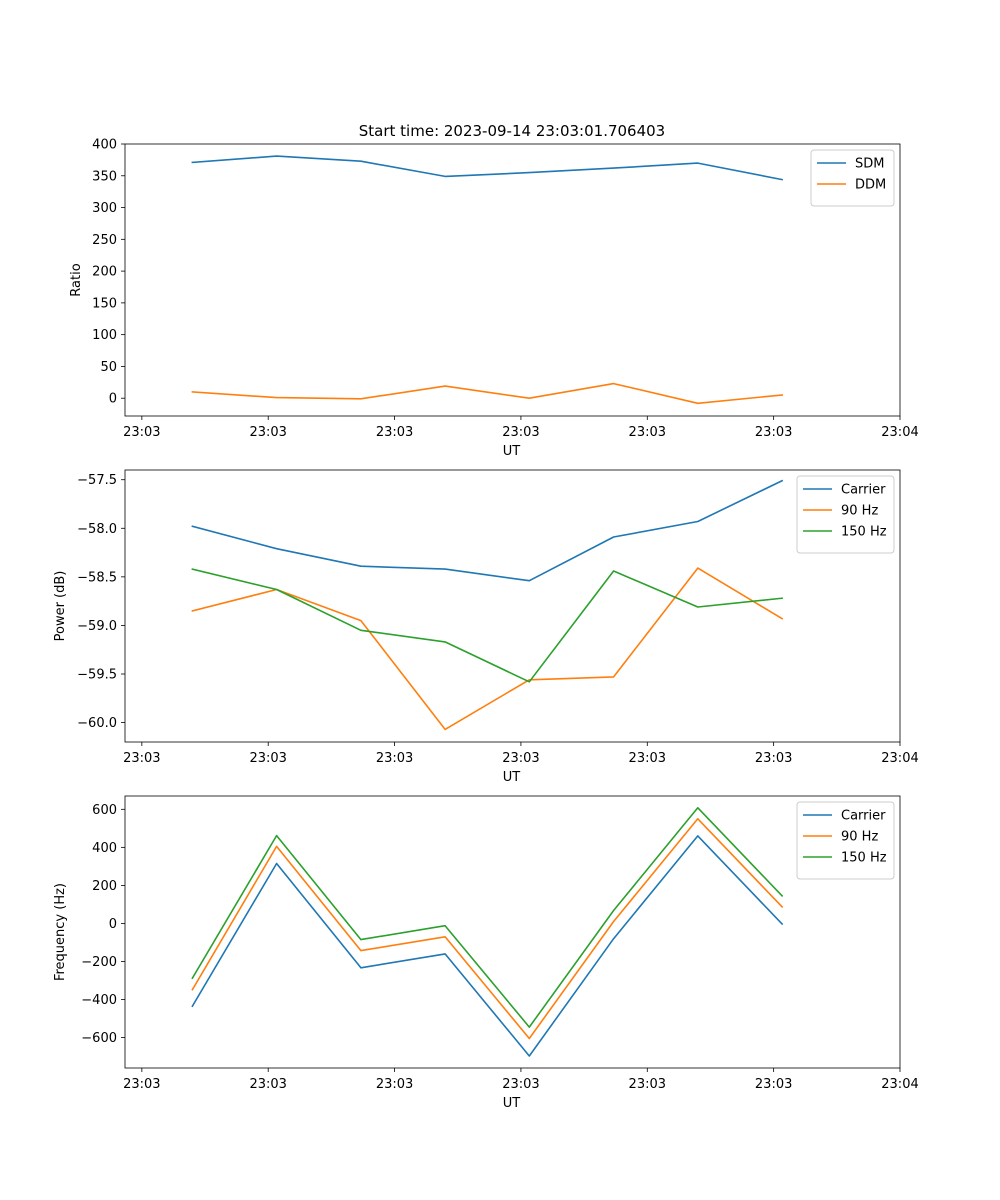  What do you see at coordinates (60, 932) in the screenshot?
I see `y-axis-label: Frequency (Hz)` at bounding box center [60, 932].